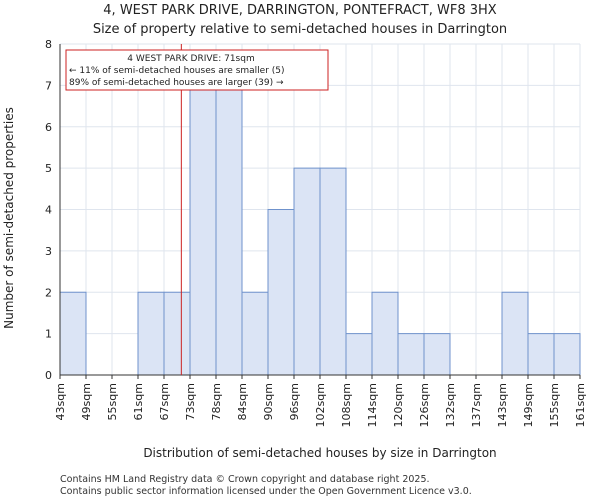 The image size is (600, 500). Describe the element at coordinates (580, 405) in the screenshot. I see `x-tick-label: 161sqm` at that location.